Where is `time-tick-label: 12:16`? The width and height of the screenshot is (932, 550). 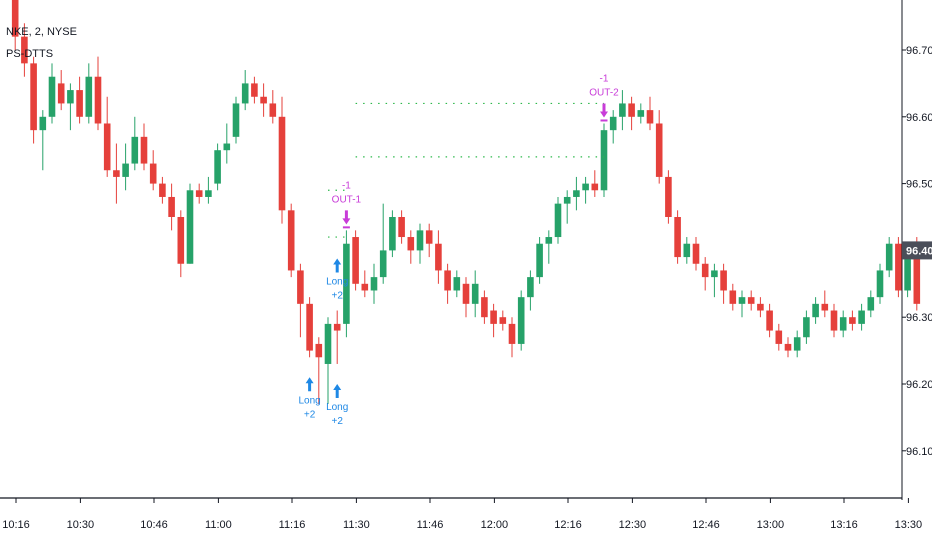 time-tick-label: 12:16 is located at coordinates (568, 525).